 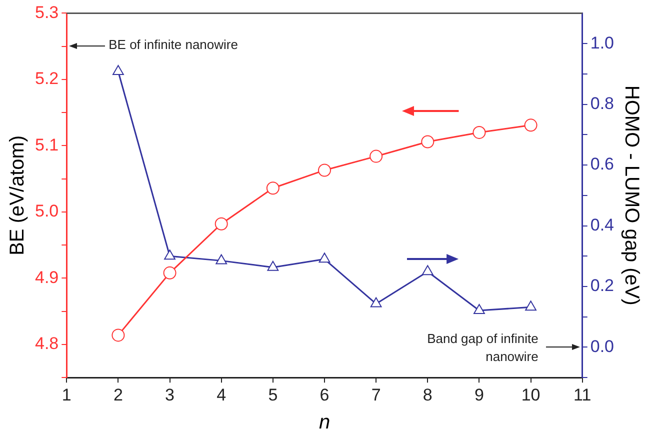 What do you see at coordinates (427, 394) in the screenshot?
I see `x-tick-label: 8` at bounding box center [427, 394].